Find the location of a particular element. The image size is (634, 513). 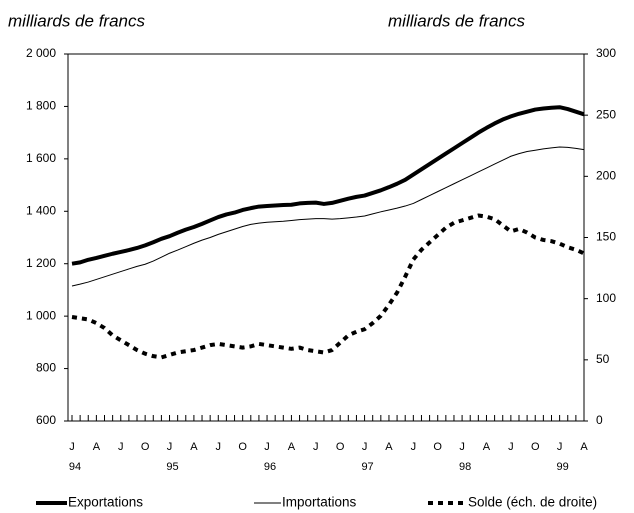

y2-tick-label: 300 is located at coordinates (606, 53).